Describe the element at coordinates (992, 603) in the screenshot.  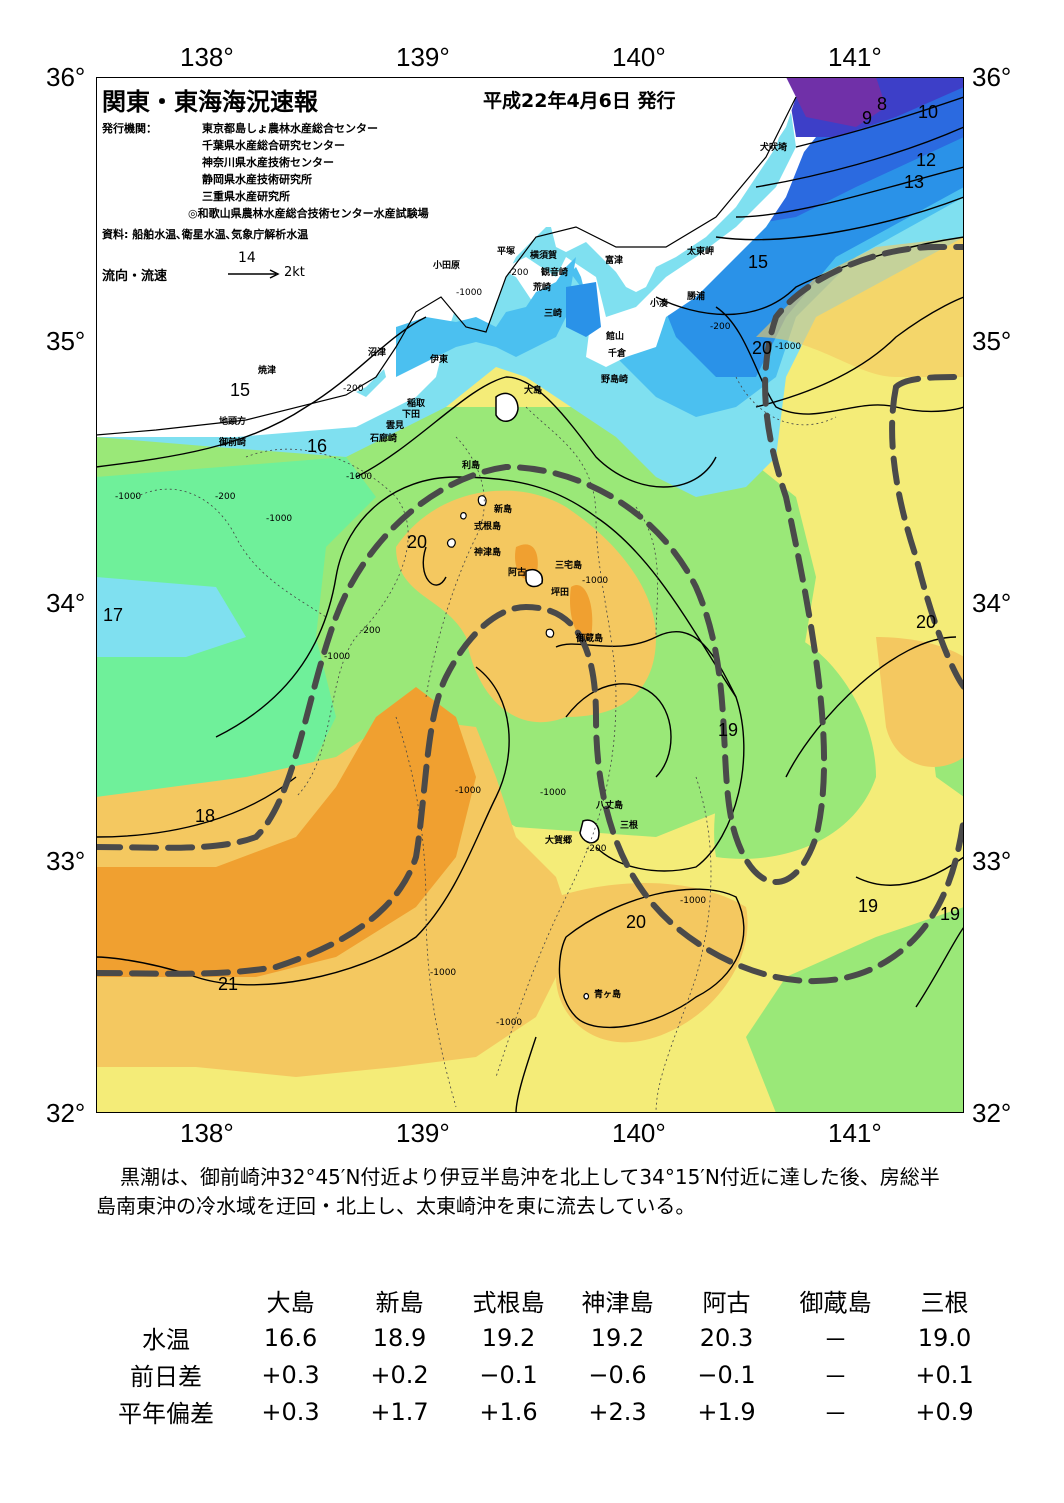
I see `lat-tick-34-right: 34°` at that location.